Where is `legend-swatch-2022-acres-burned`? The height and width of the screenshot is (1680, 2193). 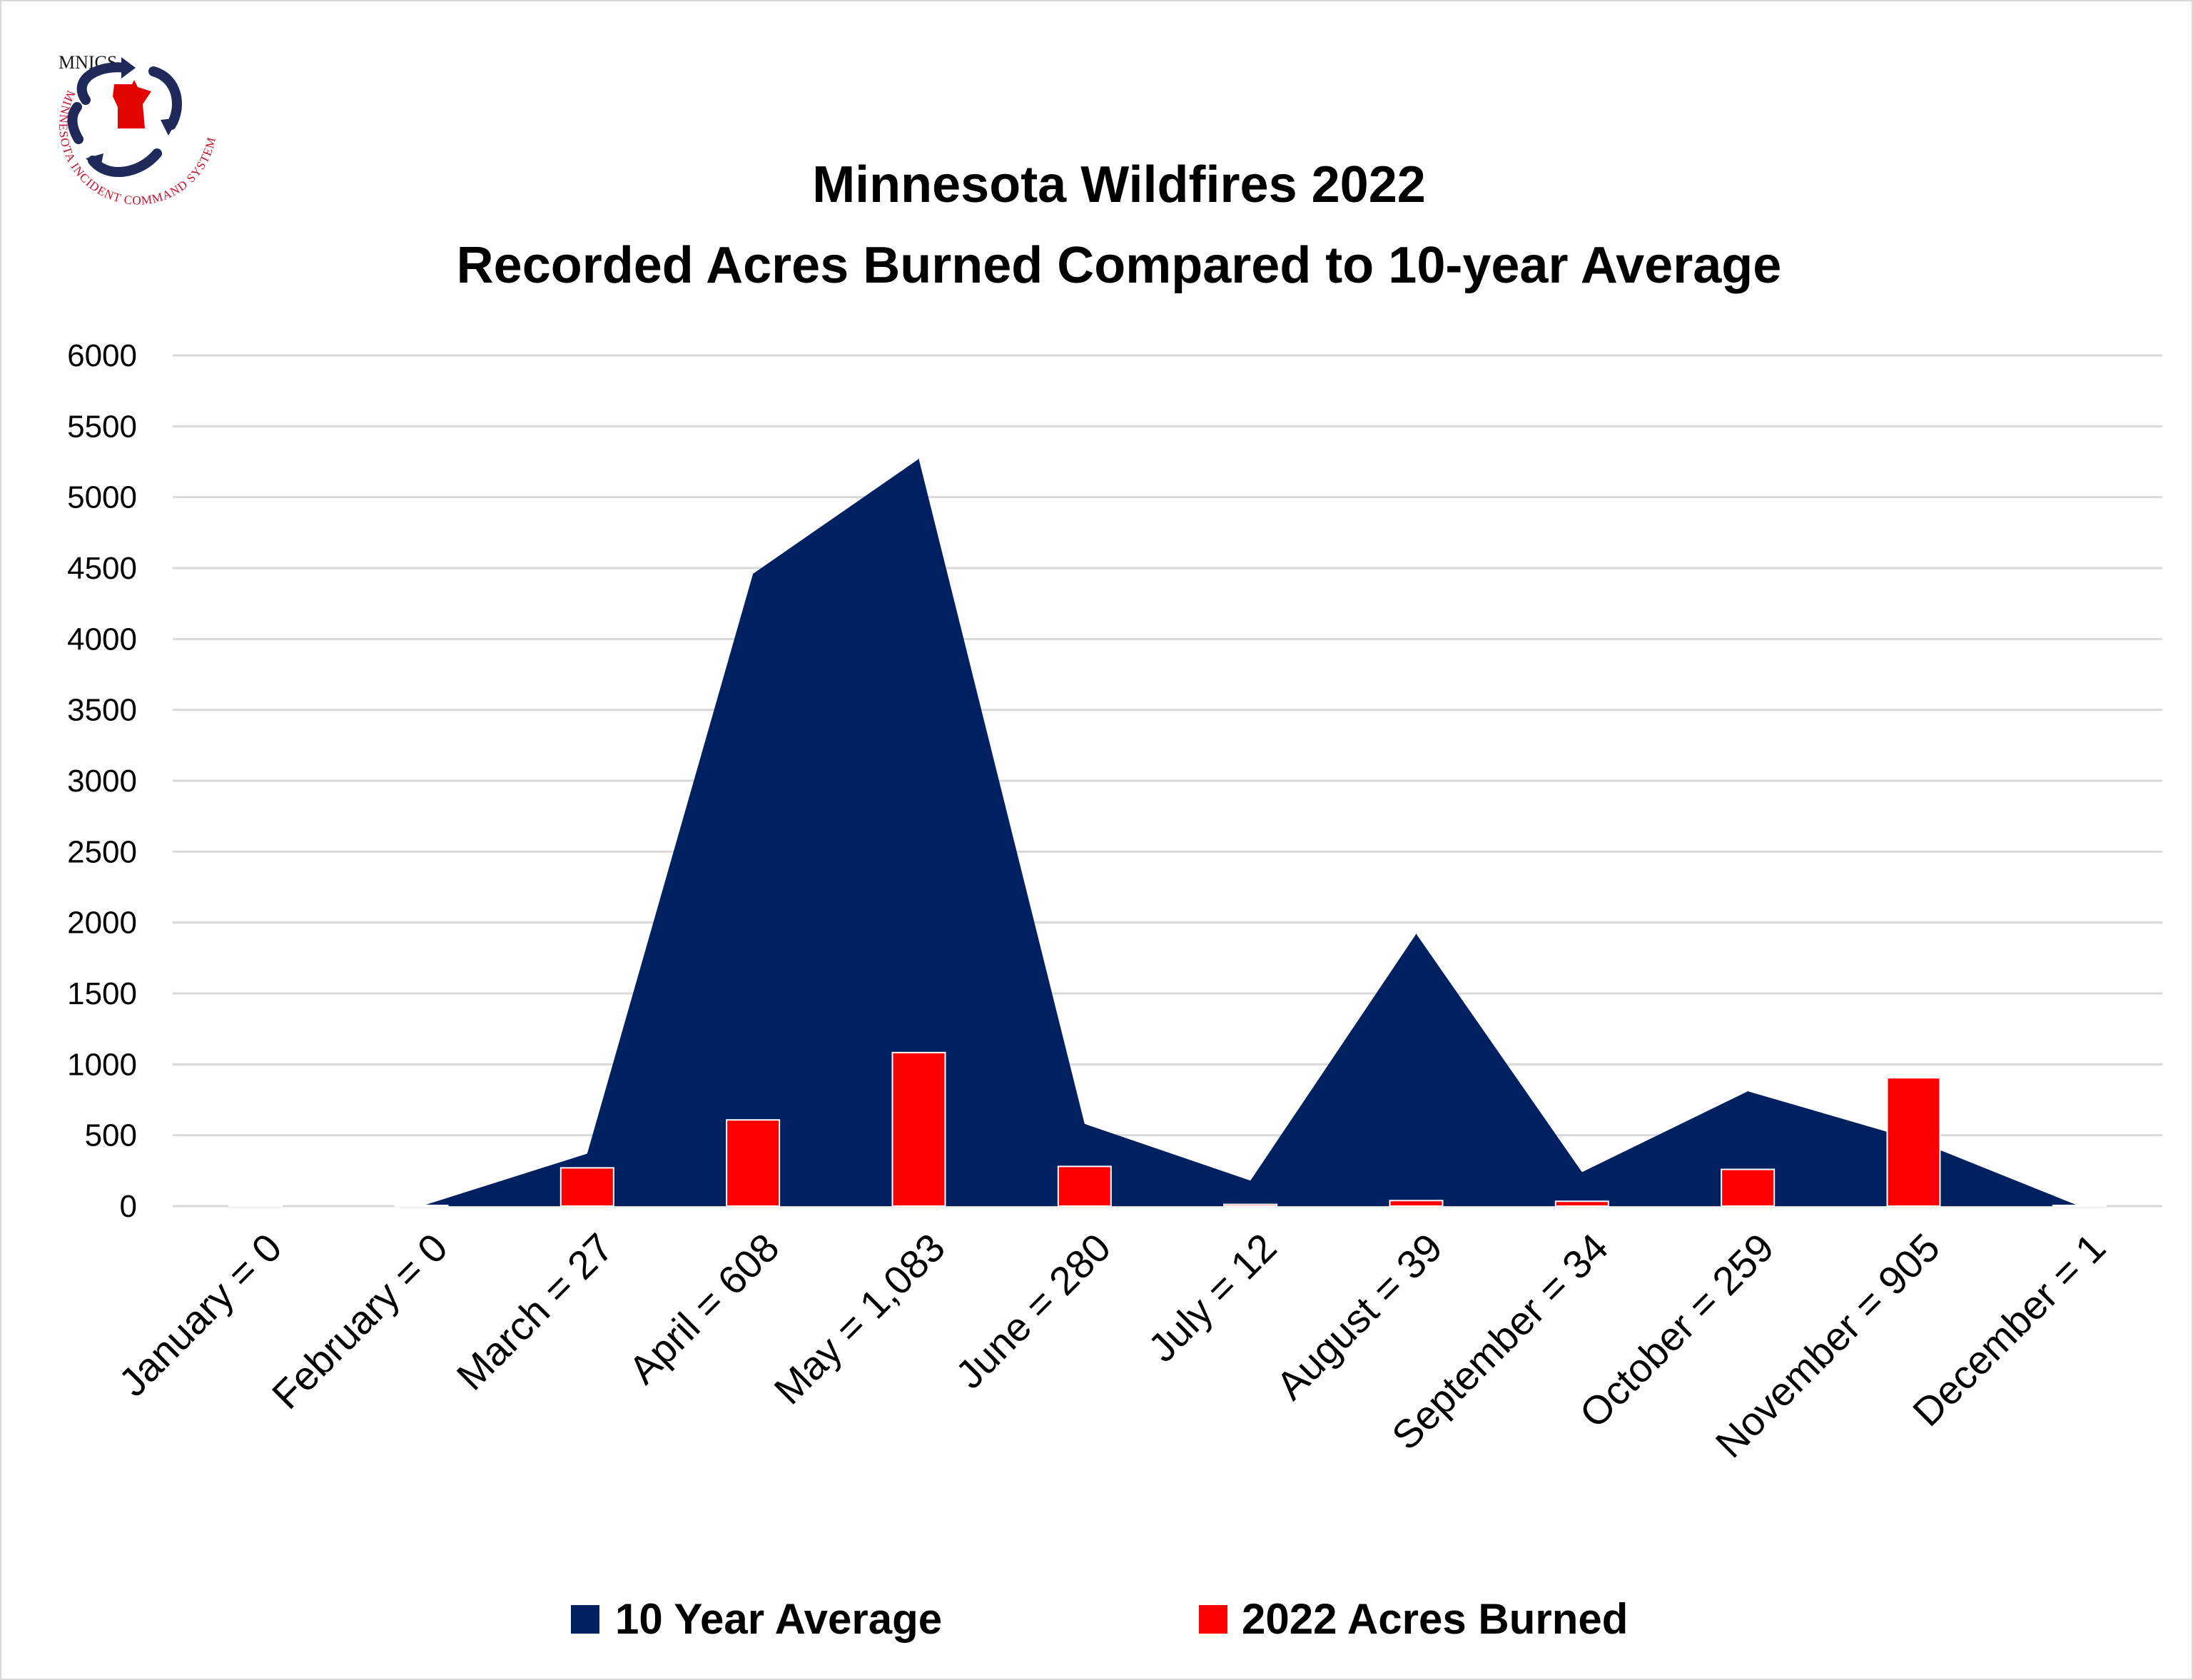 legend-swatch-2022-acres-burned is located at coordinates (1213, 1619).